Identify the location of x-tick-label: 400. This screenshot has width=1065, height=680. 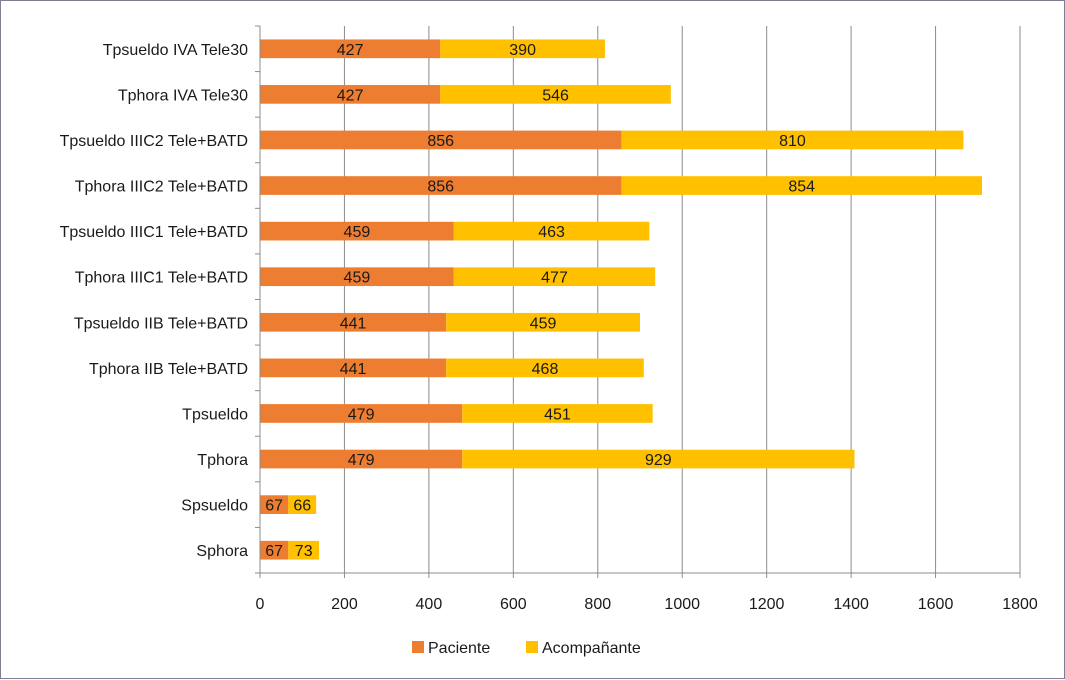
(429, 604).